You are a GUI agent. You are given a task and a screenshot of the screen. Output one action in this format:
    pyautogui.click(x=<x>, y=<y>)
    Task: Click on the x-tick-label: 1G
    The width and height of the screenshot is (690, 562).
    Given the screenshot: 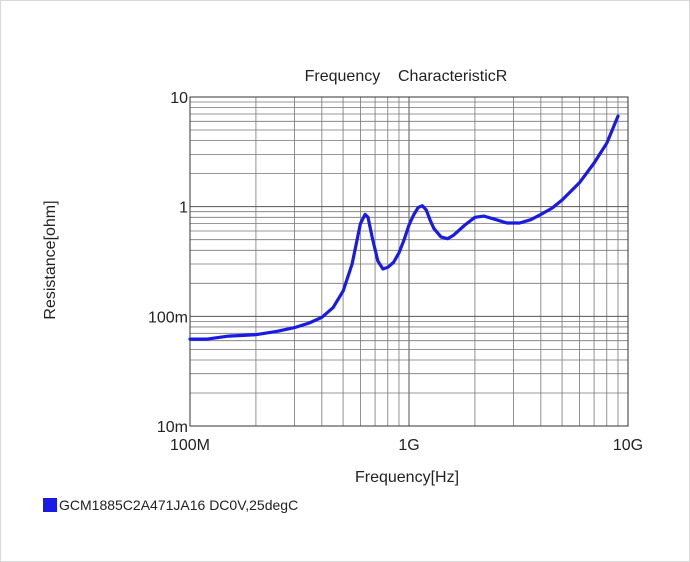 What is the action you would take?
    pyautogui.click(x=408, y=445)
    